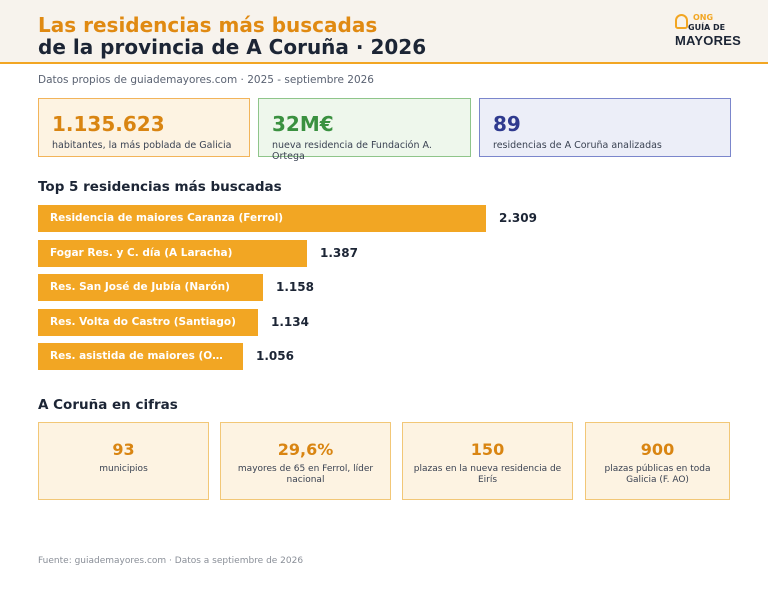 The height and width of the screenshot is (589, 768). Describe the element at coordinates (140, 287) in the screenshot. I see `bar-category-label: Res. San José de Jubía (Narón)` at that location.